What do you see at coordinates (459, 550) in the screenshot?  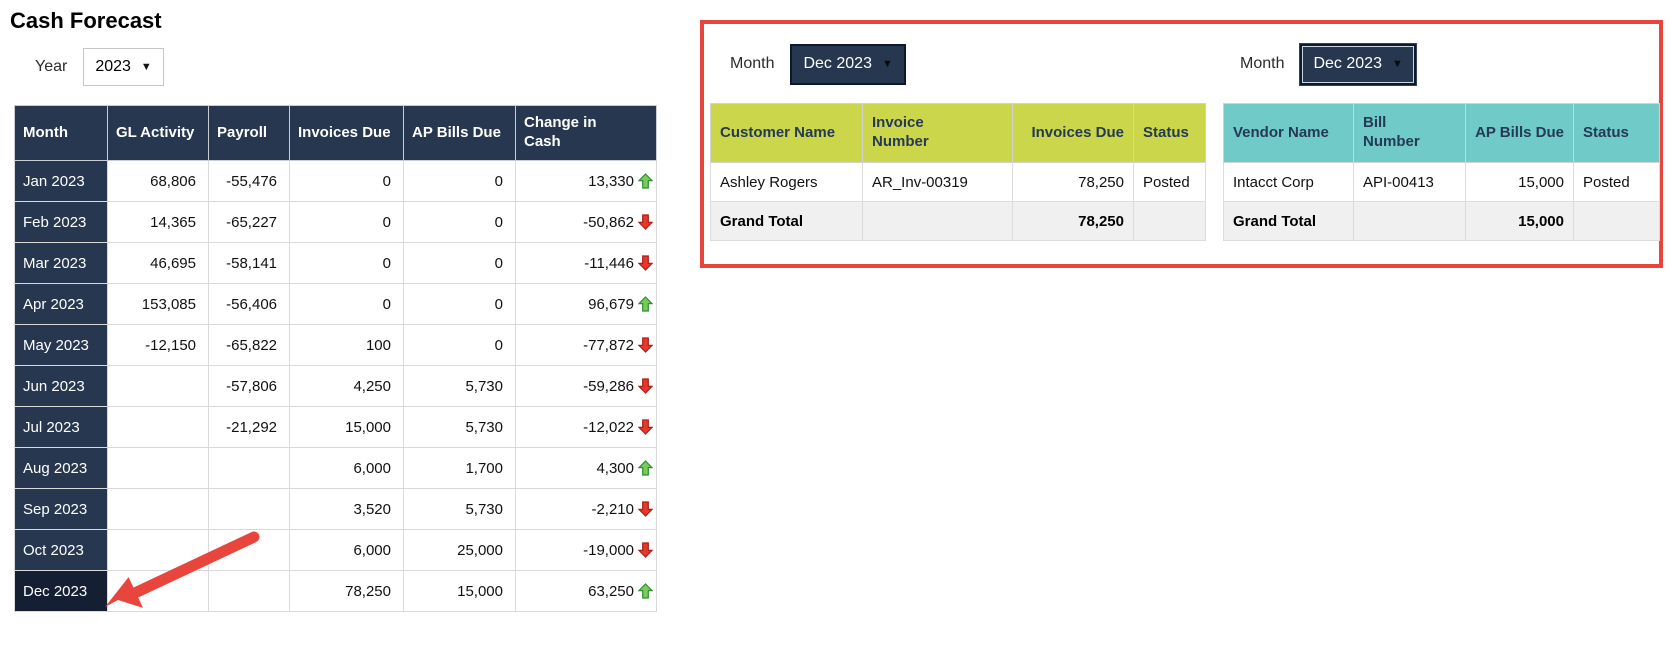 I see `ap-bills-due-cell: 25,000` at bounding box center [459, 550].